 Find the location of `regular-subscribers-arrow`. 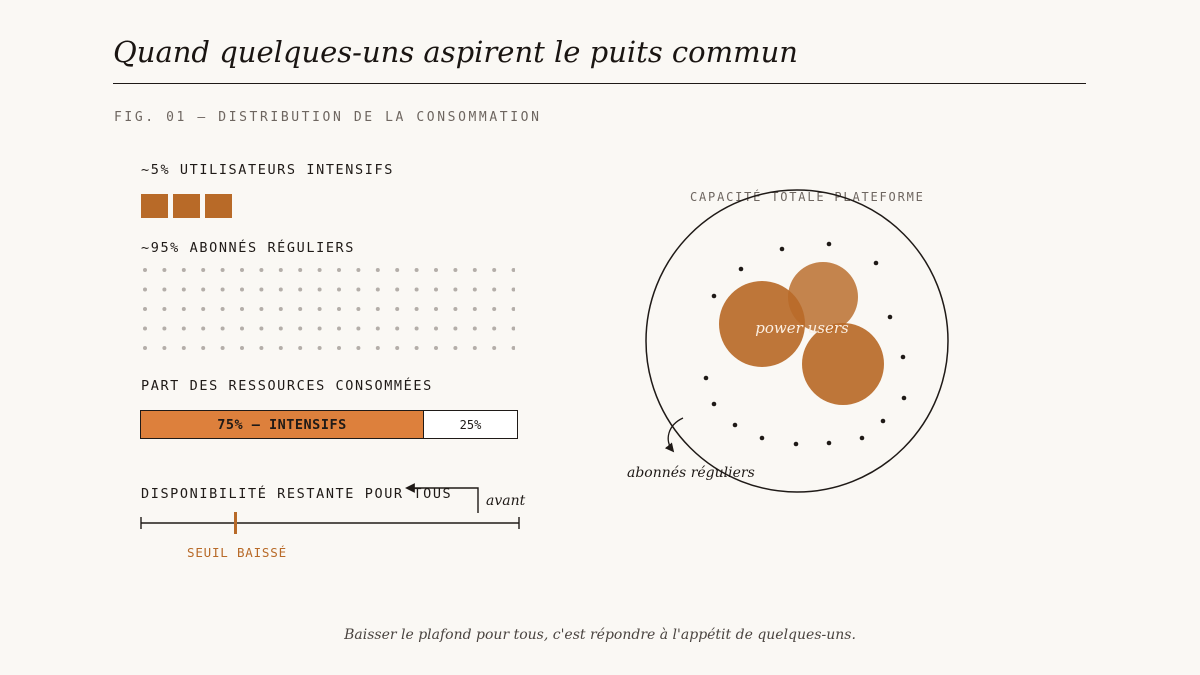

regular-subscribers-arrow is located at coordinates (674, 435).